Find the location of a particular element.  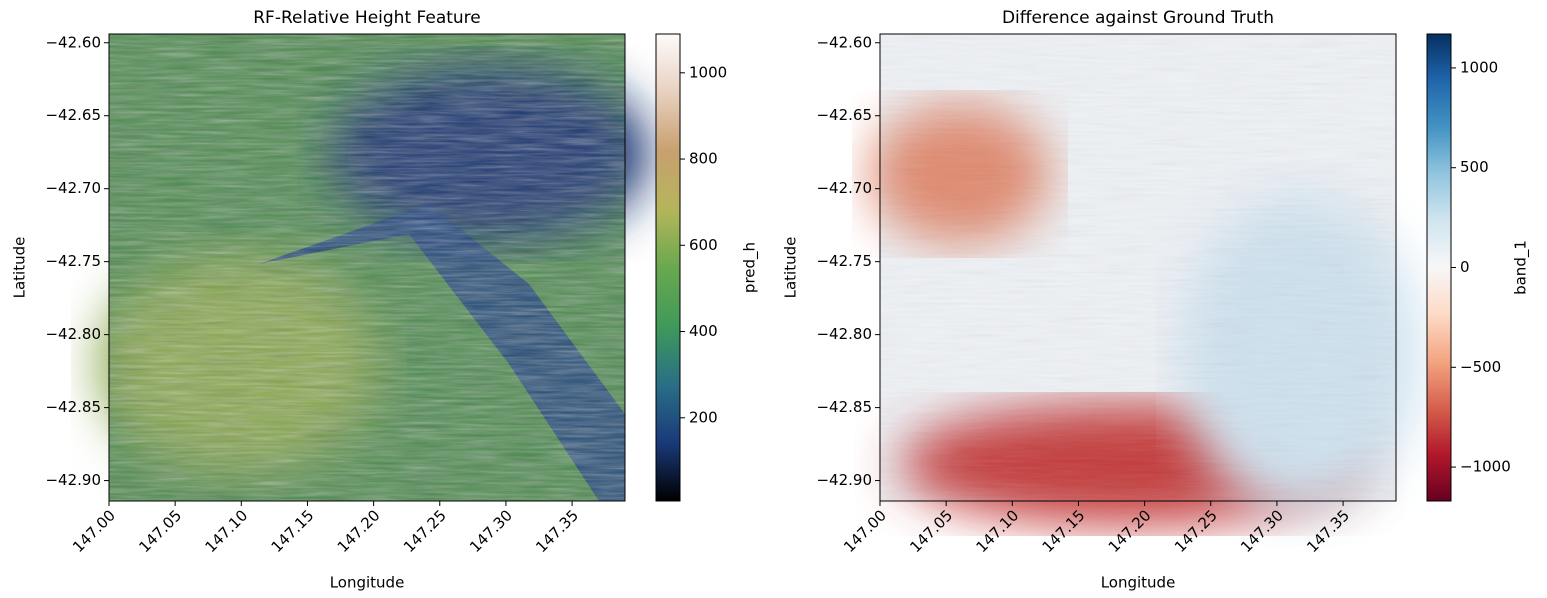

colorbar-tick-label: 800 is located at coordinates (703, 159).